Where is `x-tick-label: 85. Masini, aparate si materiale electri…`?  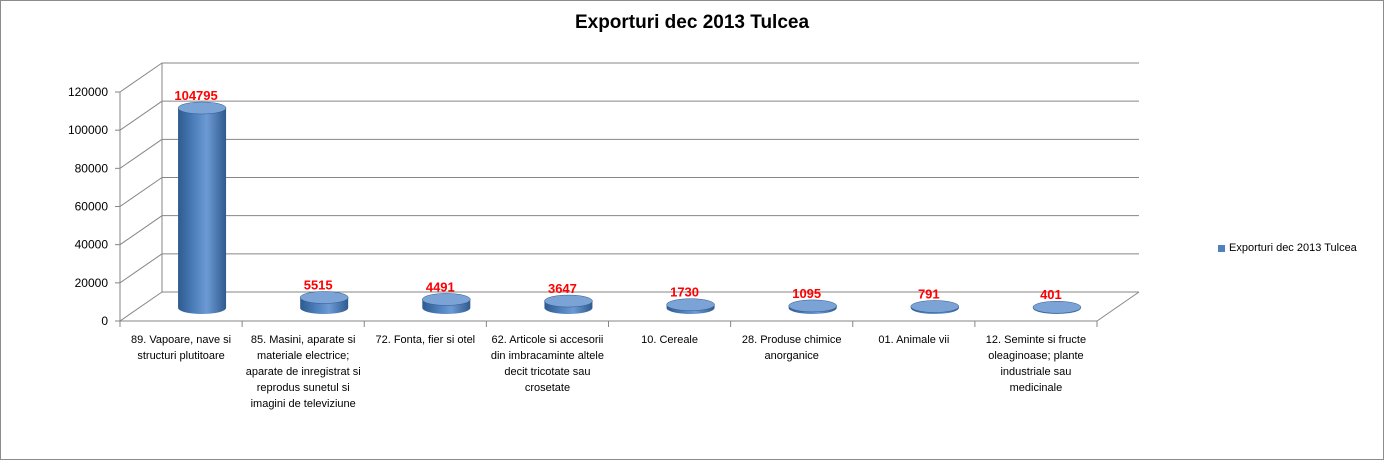 x-tick-label: 85. Masini, aparate si materiale electri… is located at coordinates (303, 372).